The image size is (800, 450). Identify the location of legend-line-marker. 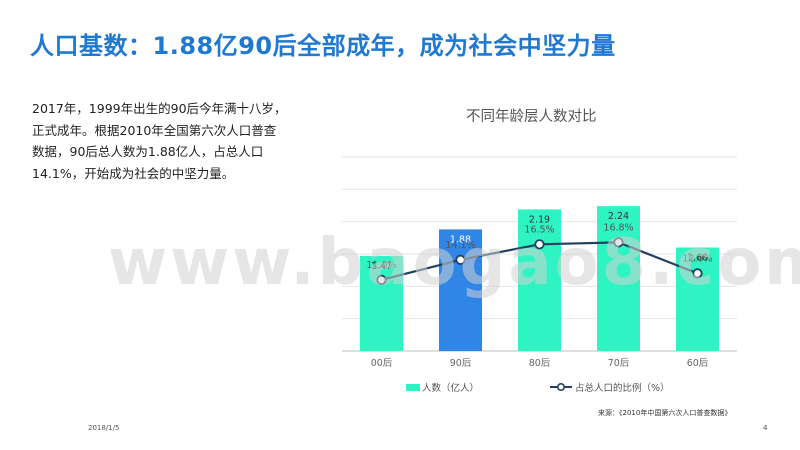
(561, 387).